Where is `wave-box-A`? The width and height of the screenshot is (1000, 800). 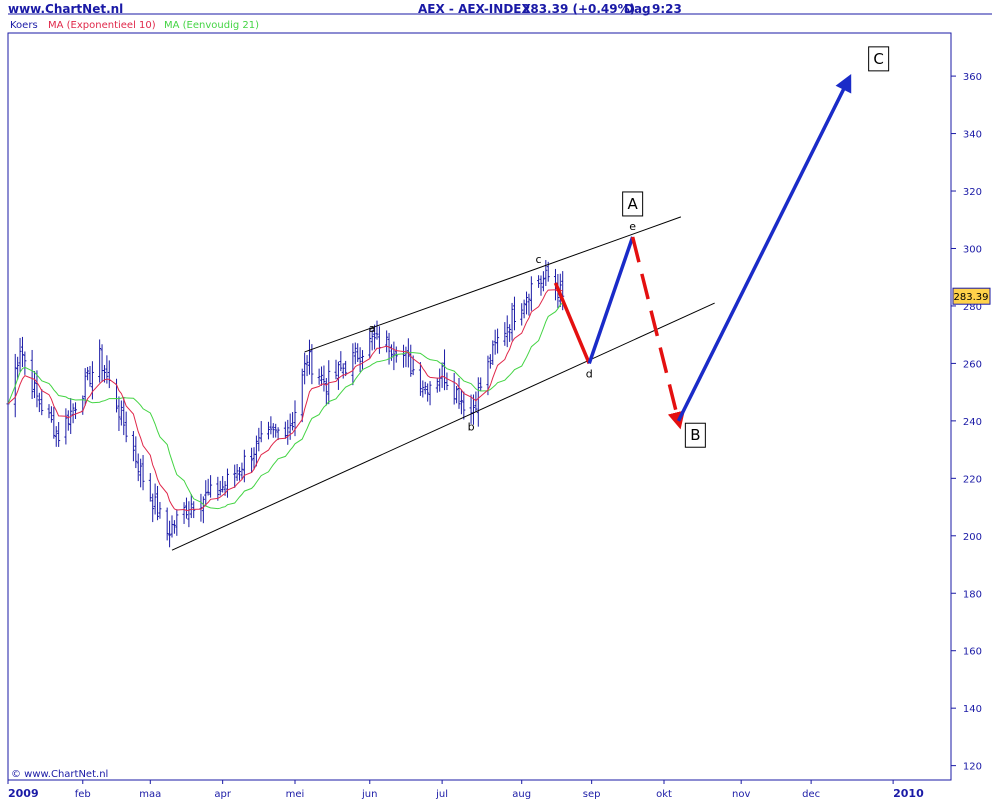
wave-box-A is located at coordinates (633, 204).